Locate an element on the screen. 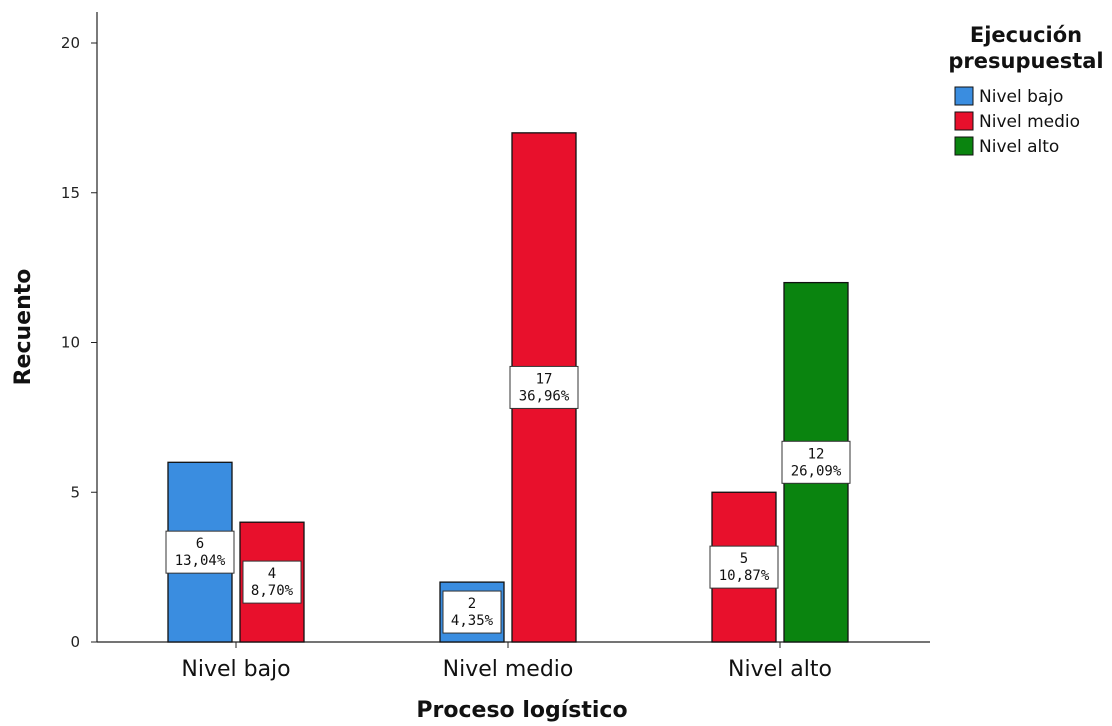 The height and width of the screenshot is (726, 1112). y-axis-title: Recuento is located at coordinates (23, 327).